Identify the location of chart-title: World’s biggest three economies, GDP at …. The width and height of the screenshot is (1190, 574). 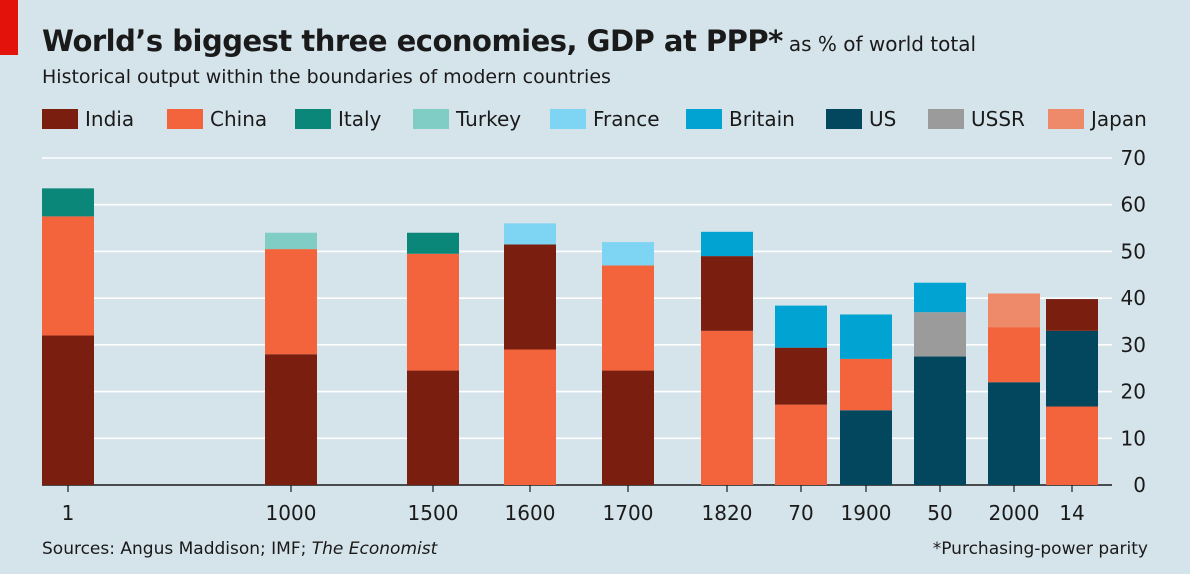
(509, 41).